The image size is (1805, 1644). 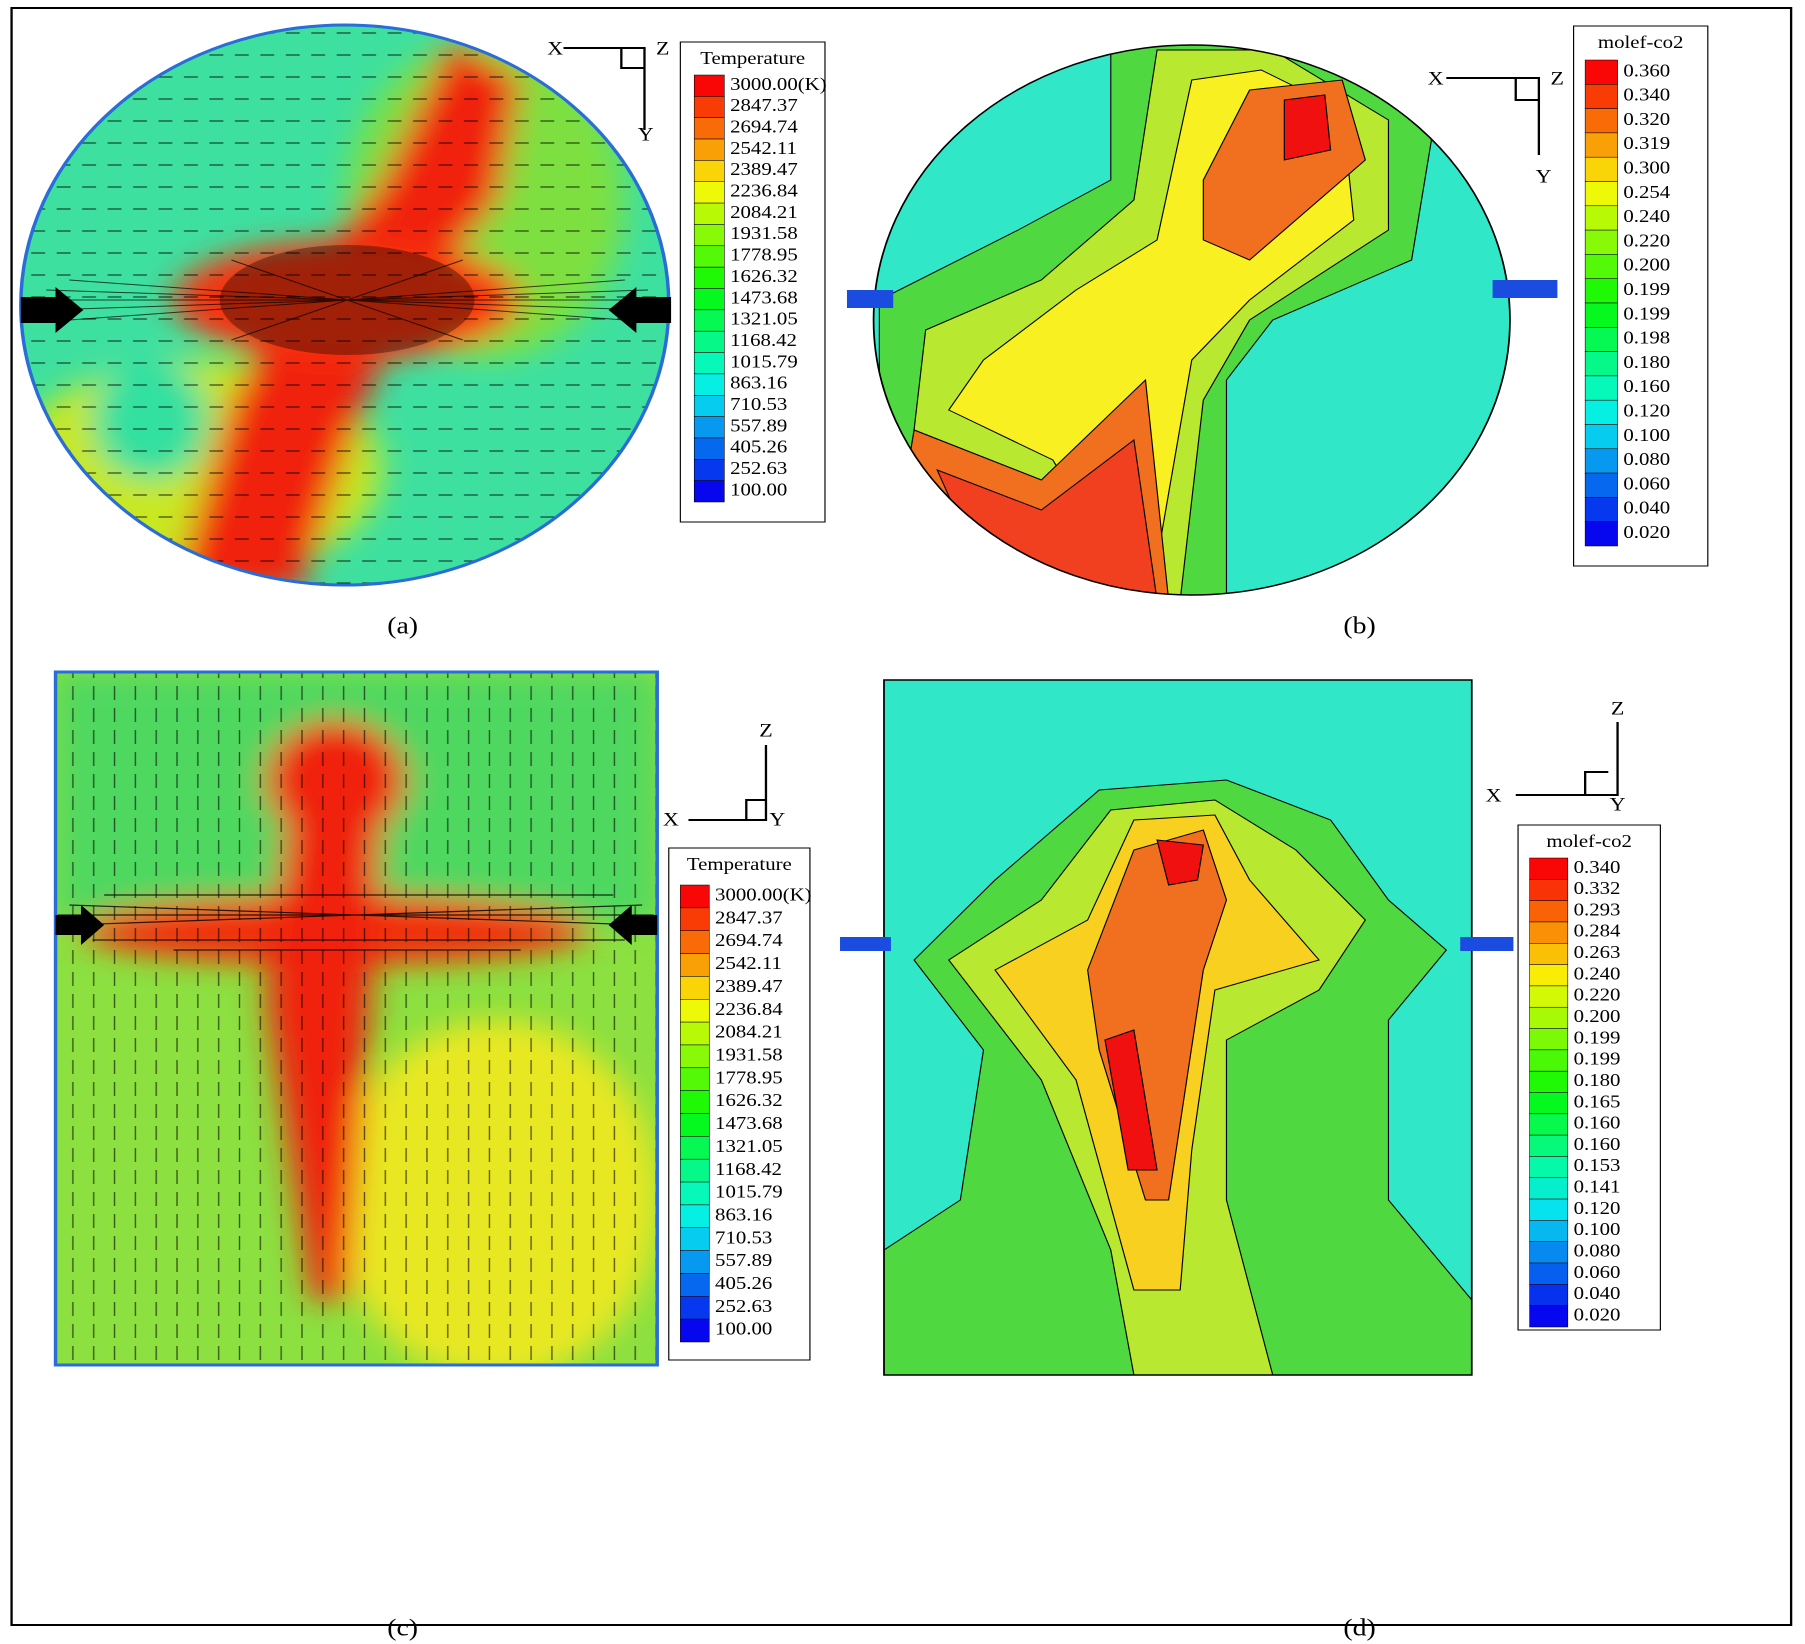 What do you see at coordinates (744, 1283) in the screenshot?
I see `legend-label: 405.26` at bounding box center [744, 1283].